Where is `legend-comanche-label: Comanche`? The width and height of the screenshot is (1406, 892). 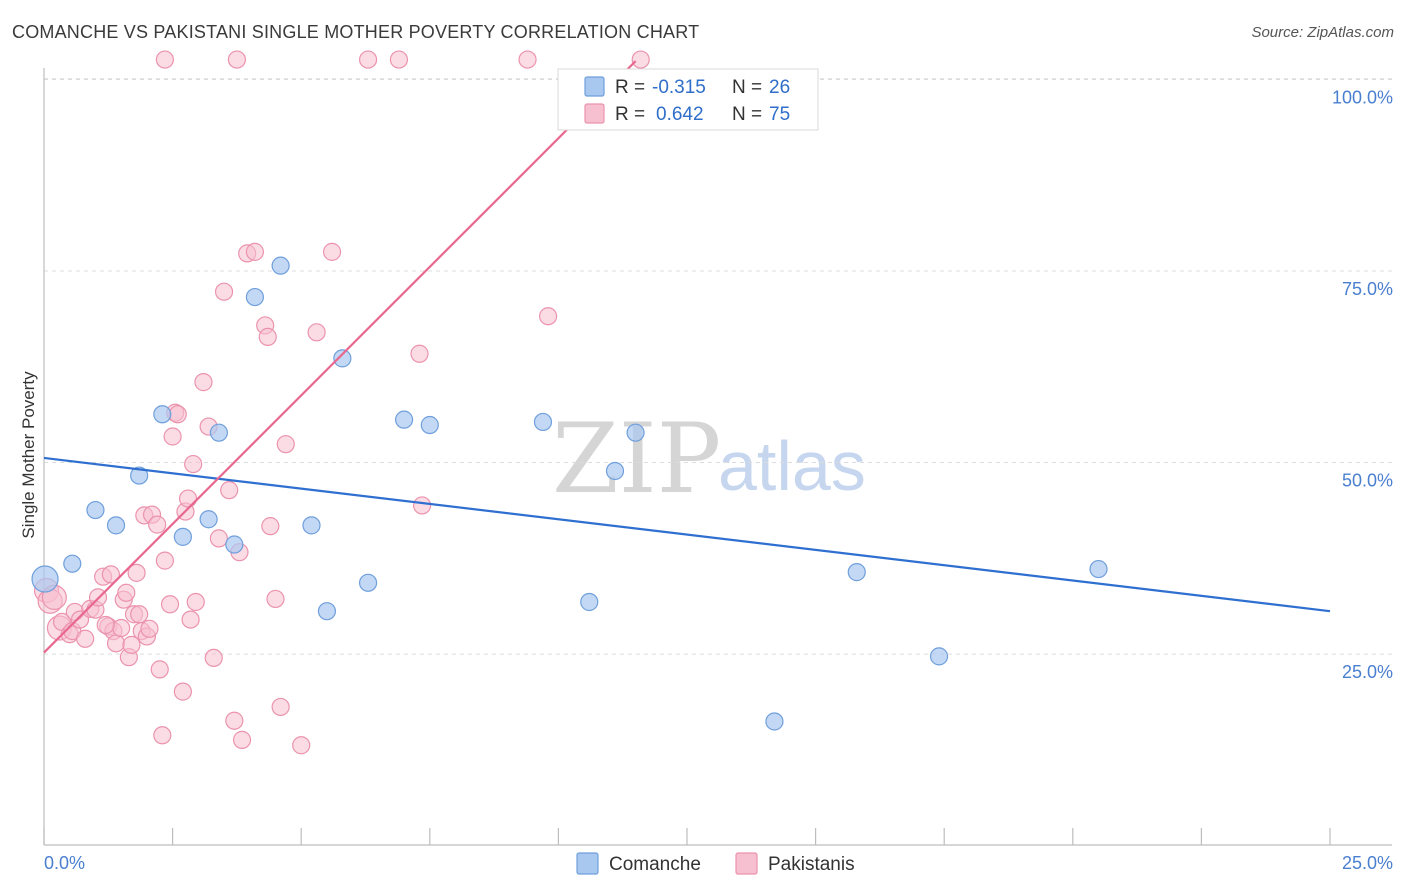
legend-comanche-label: Comanche is located at coordinates (655, 864).